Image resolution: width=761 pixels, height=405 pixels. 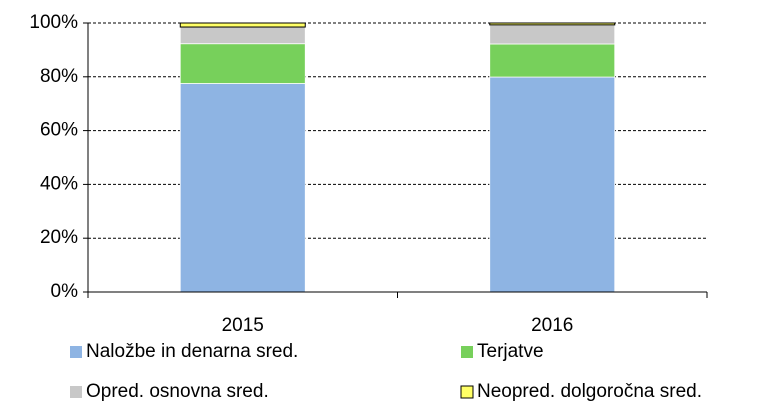 What do you see at coordinates (59, 130) in the screenshot?
I see `y-tick-label: 60%` at bounding box center [59, 130].